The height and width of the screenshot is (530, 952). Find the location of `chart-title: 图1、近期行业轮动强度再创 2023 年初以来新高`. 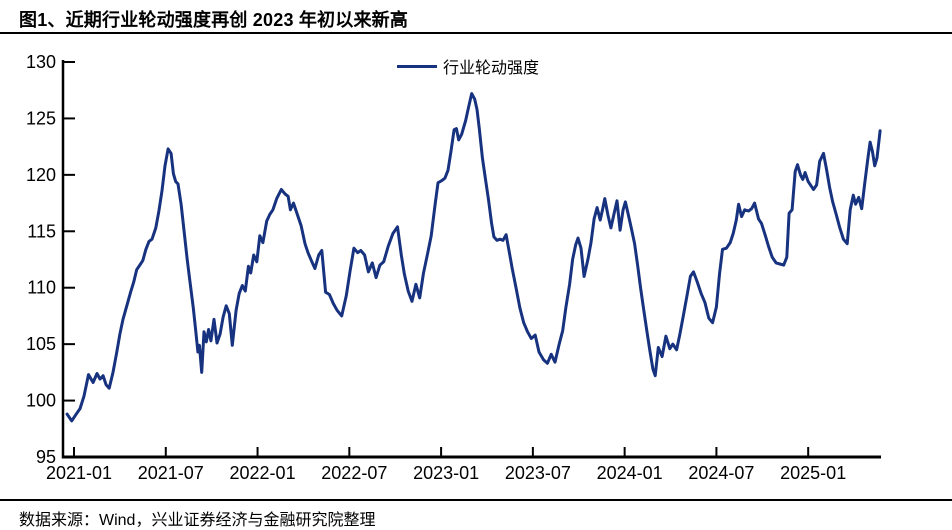

chart-title: 图1、近期行业轮动强度再创 2023 年初以来新高 is located at coordinates (214, 20).